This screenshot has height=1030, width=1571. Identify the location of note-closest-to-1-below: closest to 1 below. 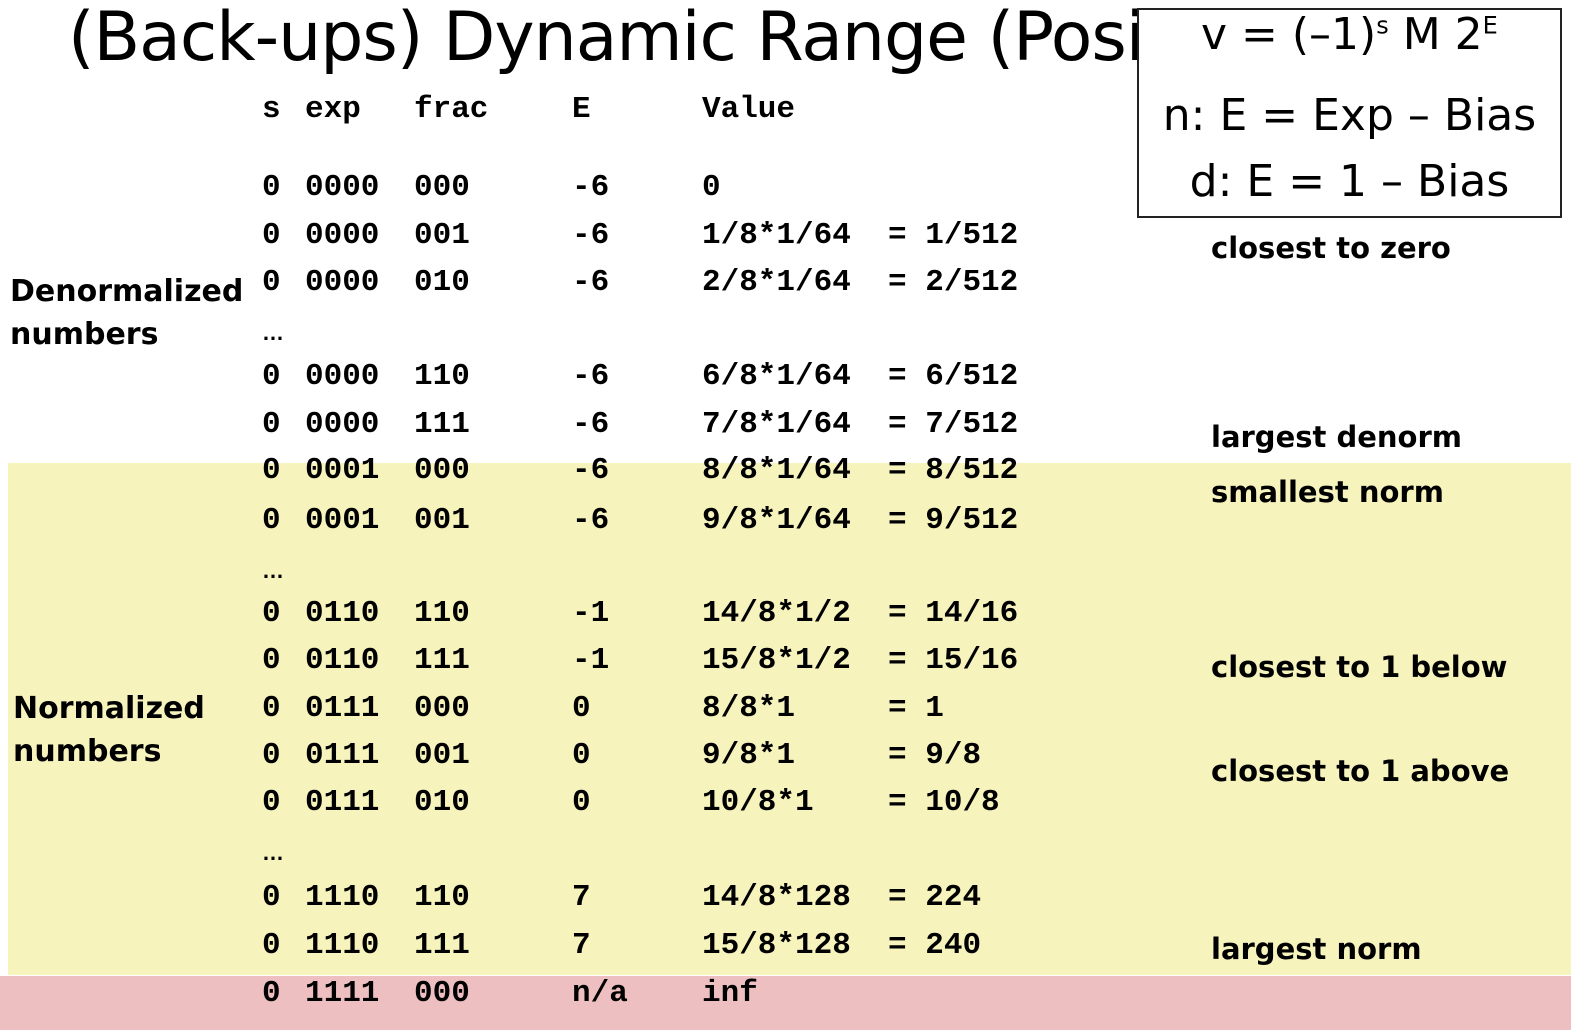
(1359, 667).